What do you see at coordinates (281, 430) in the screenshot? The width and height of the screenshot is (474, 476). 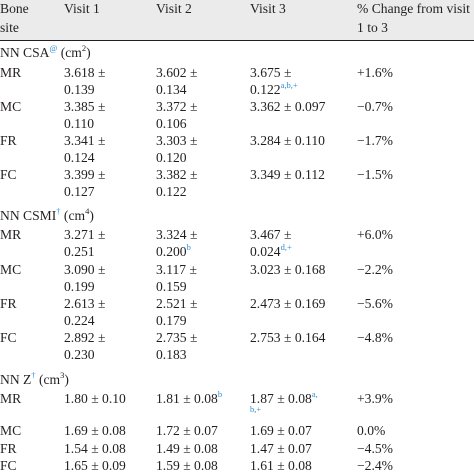 I see `cell-visit3: 1.69 ± 0.07` at bounding box center [281, 430].